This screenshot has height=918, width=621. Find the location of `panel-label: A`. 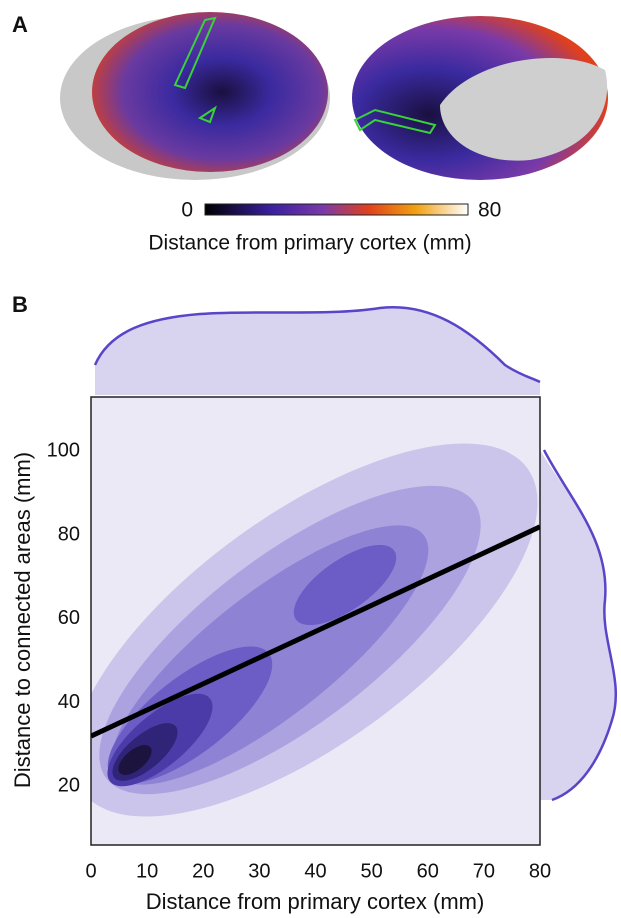

panel-label: A is located at coordinates (20, 24).